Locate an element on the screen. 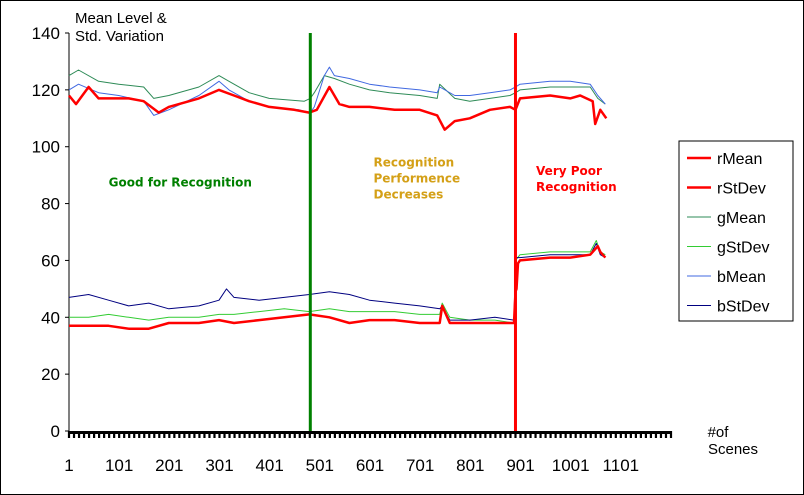  y-axis-title: Mean Level & Std. Variation is located at coordinates (121, 27).